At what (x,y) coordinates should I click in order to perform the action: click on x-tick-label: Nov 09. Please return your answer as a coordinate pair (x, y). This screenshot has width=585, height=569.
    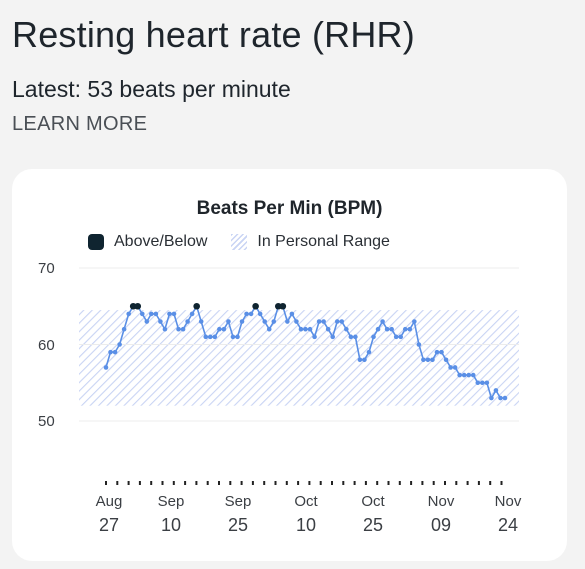
    Looking at the image, I should click on (441, 513).